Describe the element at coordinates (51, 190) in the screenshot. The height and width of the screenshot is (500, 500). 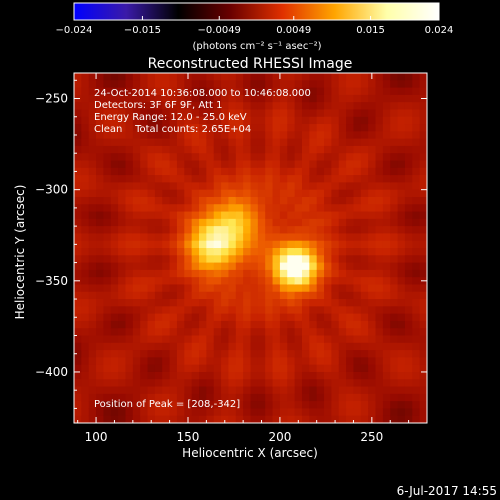
I see `y-tick-label: −300` at that location.